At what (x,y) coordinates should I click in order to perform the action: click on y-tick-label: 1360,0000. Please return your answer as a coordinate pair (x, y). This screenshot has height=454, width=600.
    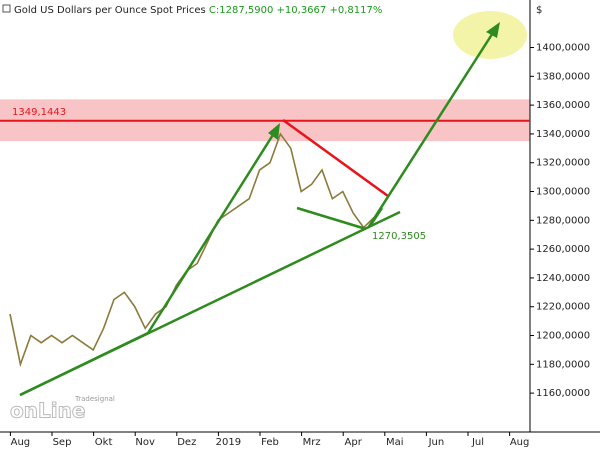
    Looking at the image, I should click on (563, 105).